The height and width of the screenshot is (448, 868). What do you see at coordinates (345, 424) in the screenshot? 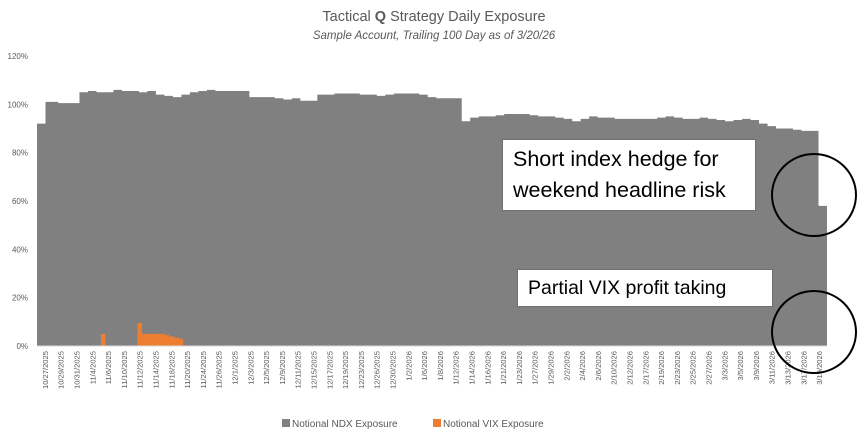
I see `legend-ndx-label: Notional NDX Exposure` at bounding box center [345, 424].